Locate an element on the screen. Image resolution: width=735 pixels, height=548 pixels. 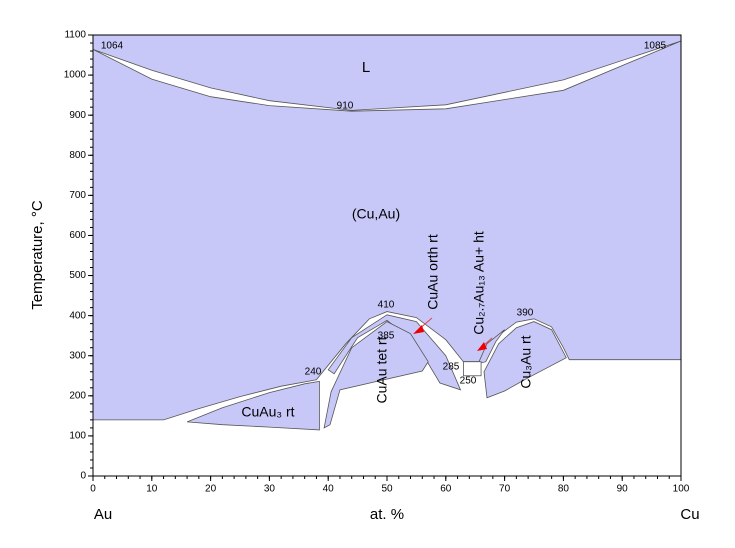
annotation: CuAu tet rt is located at coordinates (382, 369).